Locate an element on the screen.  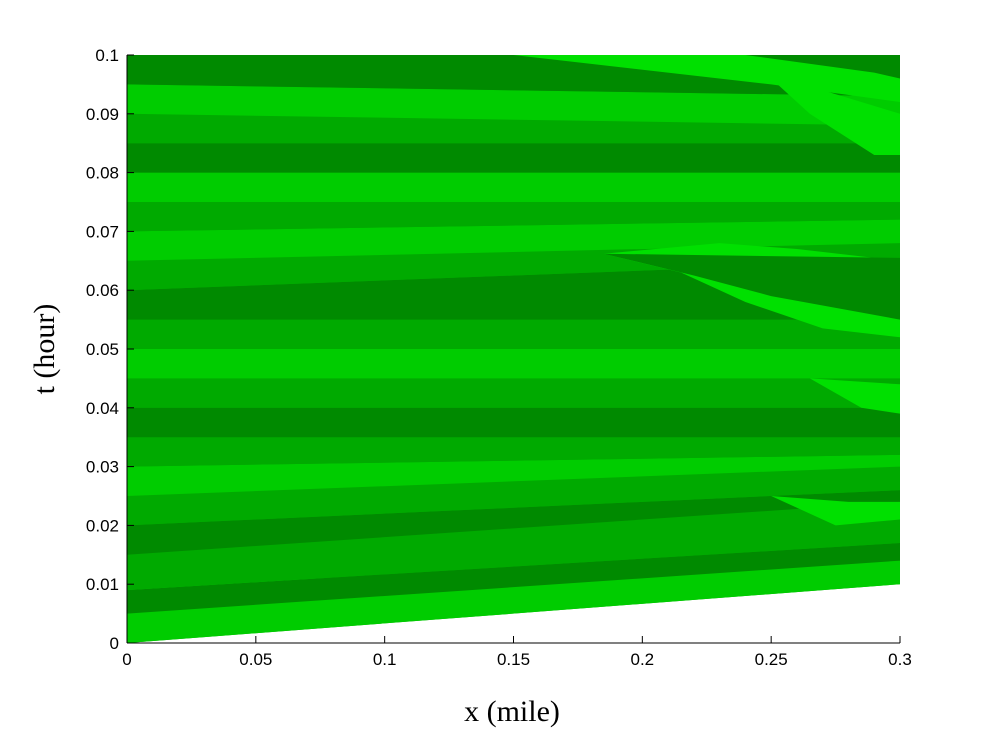
y-tick-label: 0.04 is located at coordinates (102, 408).